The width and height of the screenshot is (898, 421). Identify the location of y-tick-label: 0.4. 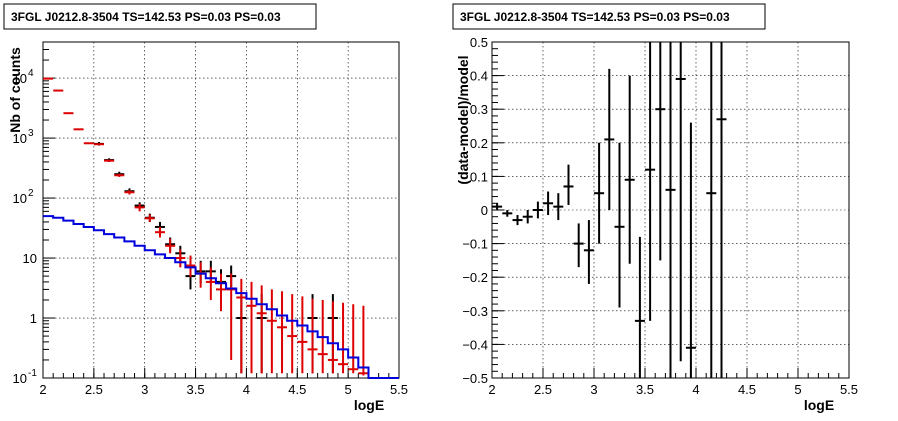
(479, 76).